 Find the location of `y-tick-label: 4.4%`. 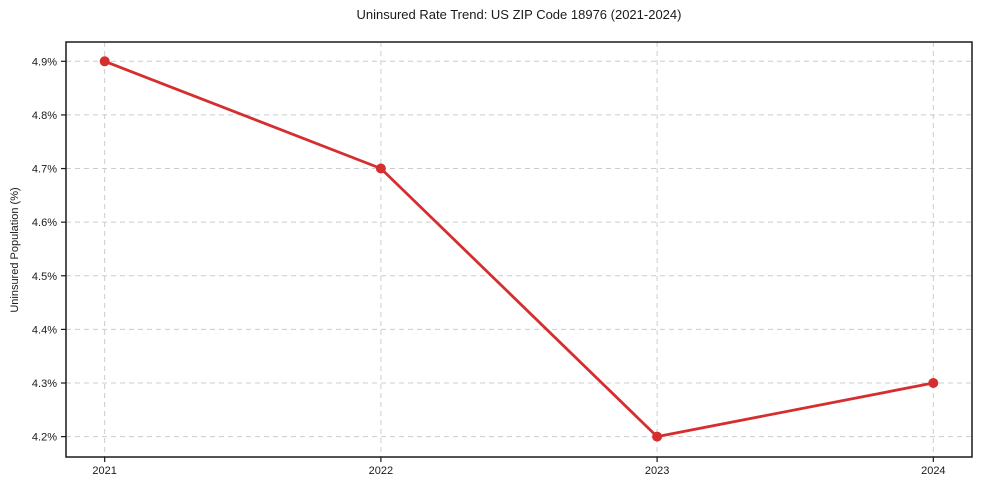

y-tick-label: 4.4% is located at coordinates (44, 330).